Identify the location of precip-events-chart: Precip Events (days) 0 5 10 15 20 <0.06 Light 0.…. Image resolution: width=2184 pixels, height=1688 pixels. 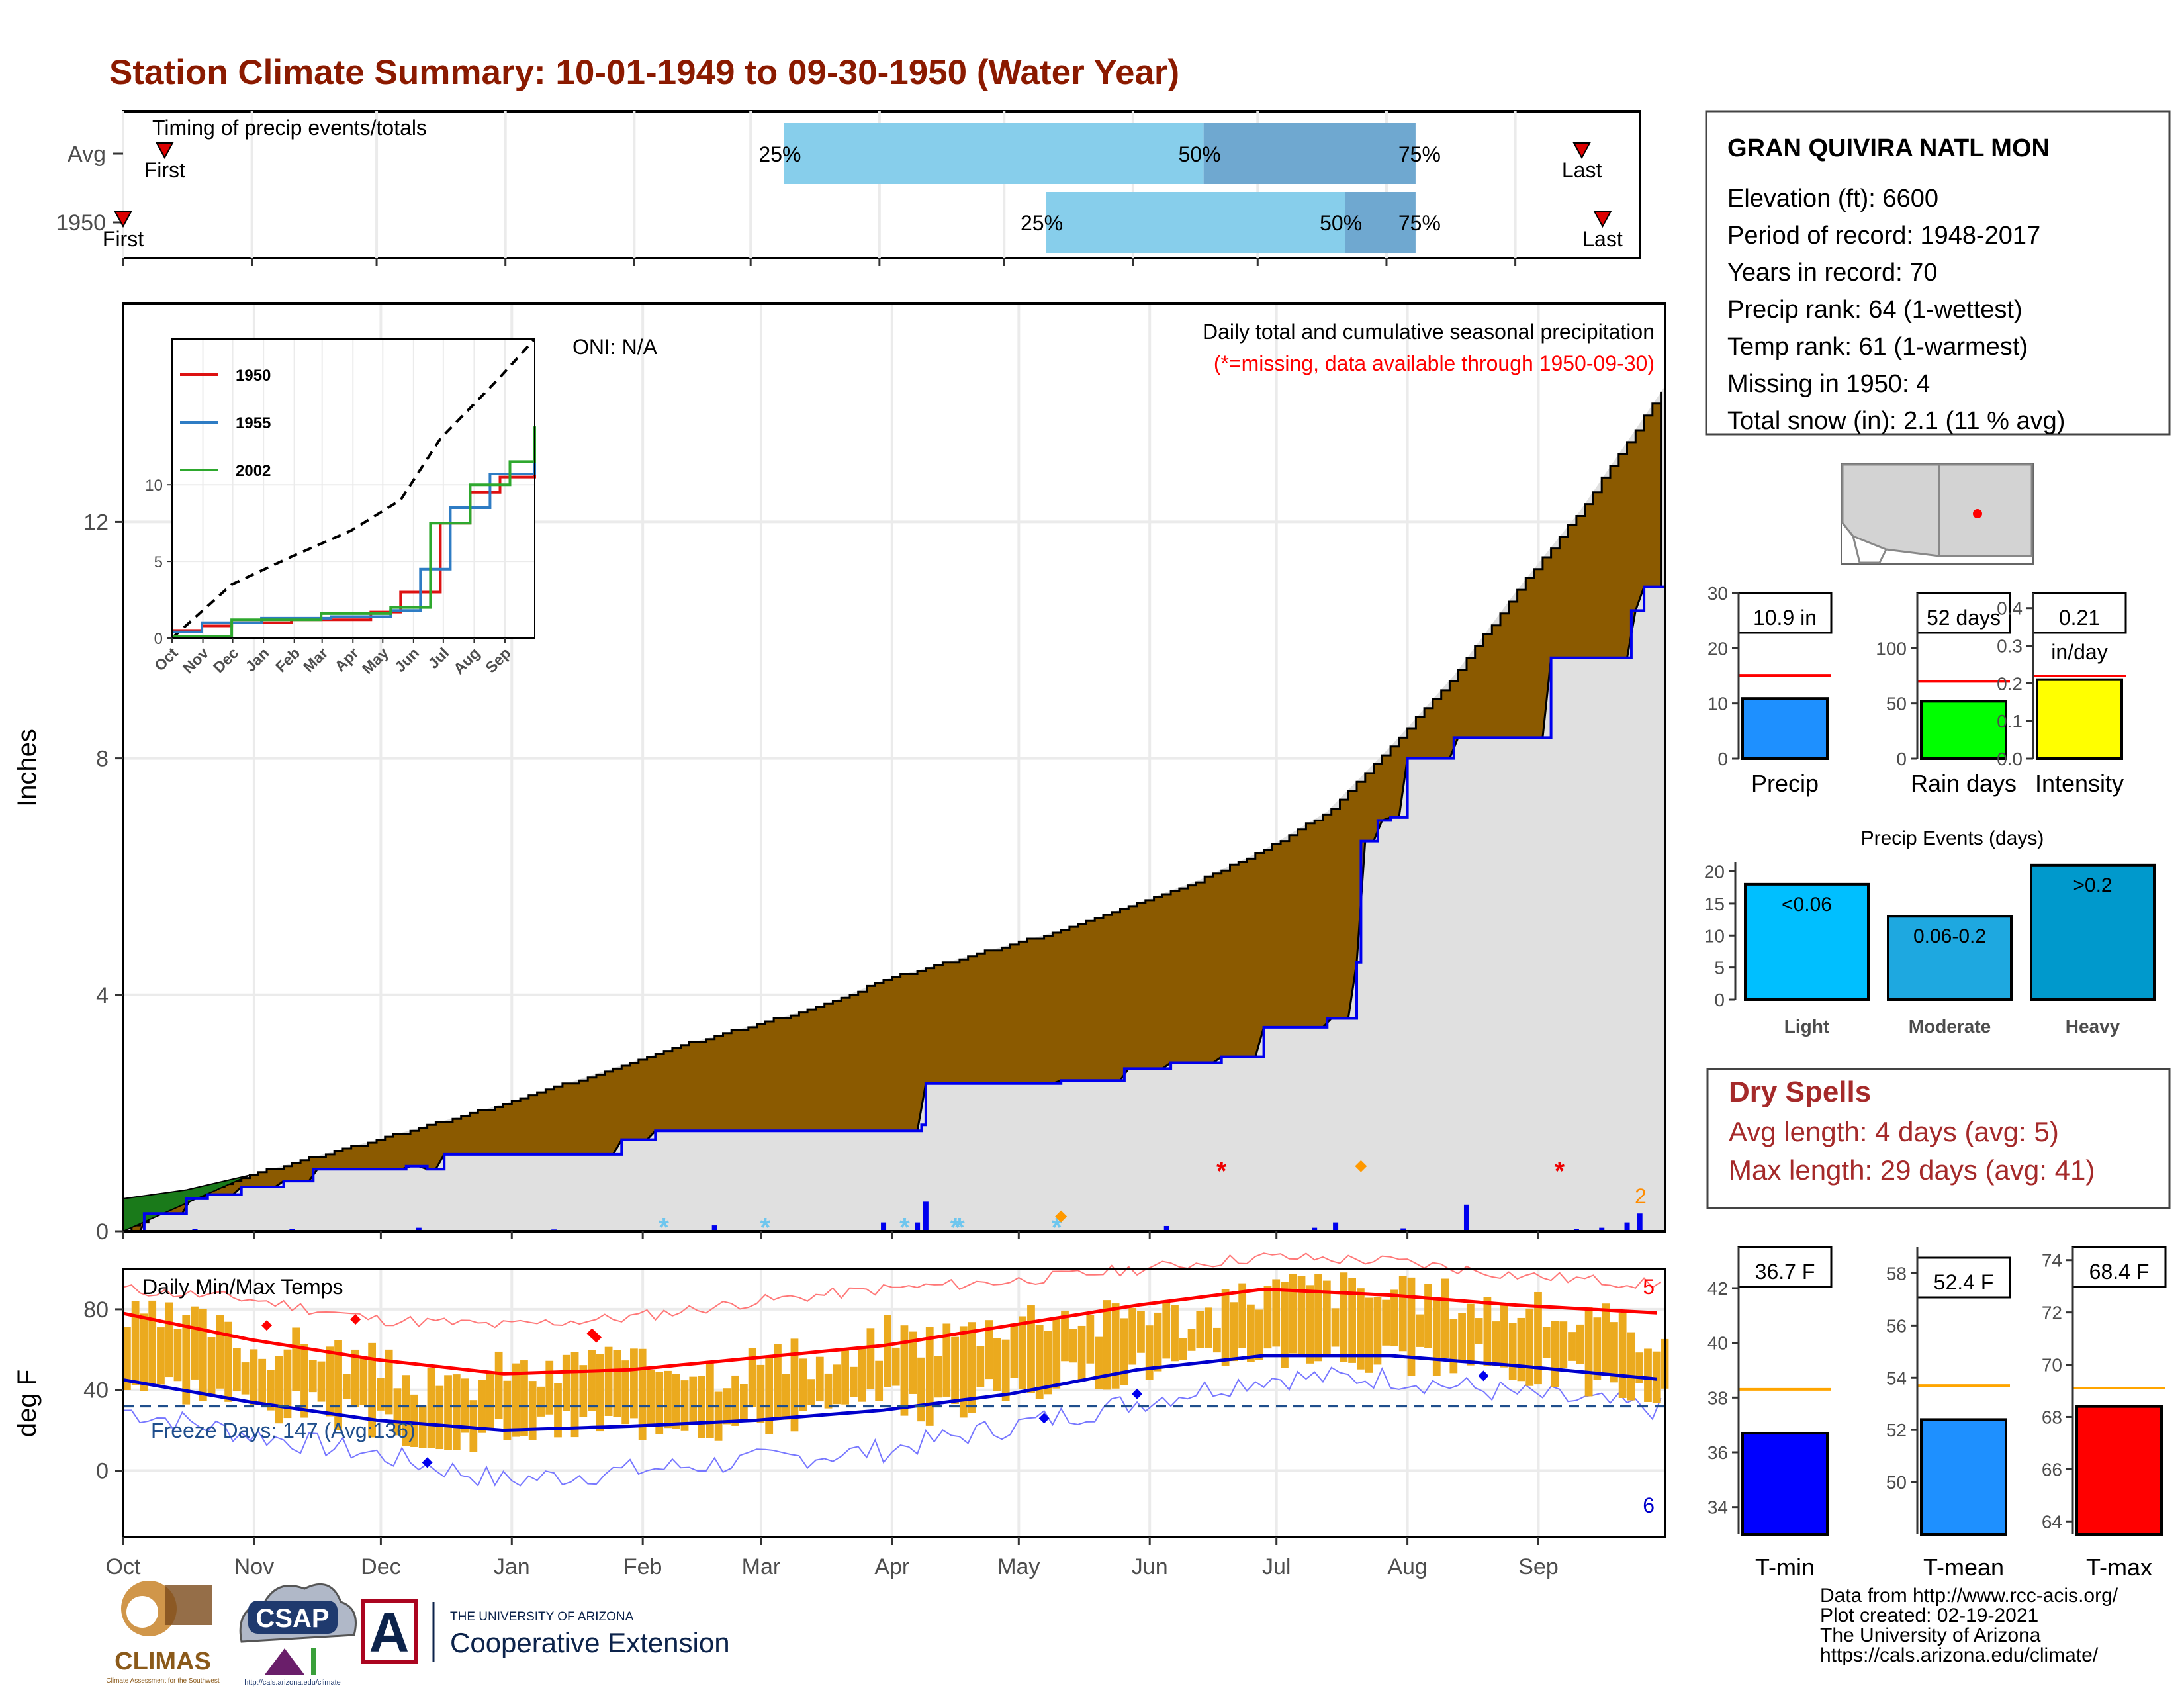
(1934, 932).